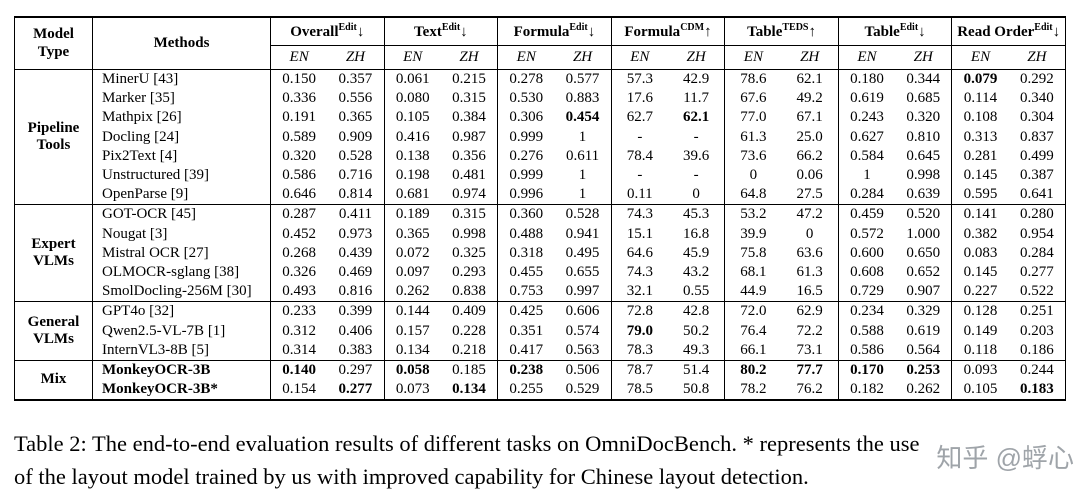 Image resolution: width=1080 pixels, height=497 pixels. Describe the element at coordinates (53, 380) in the screenshot. I see `model-type-cell: Mix` at that location.